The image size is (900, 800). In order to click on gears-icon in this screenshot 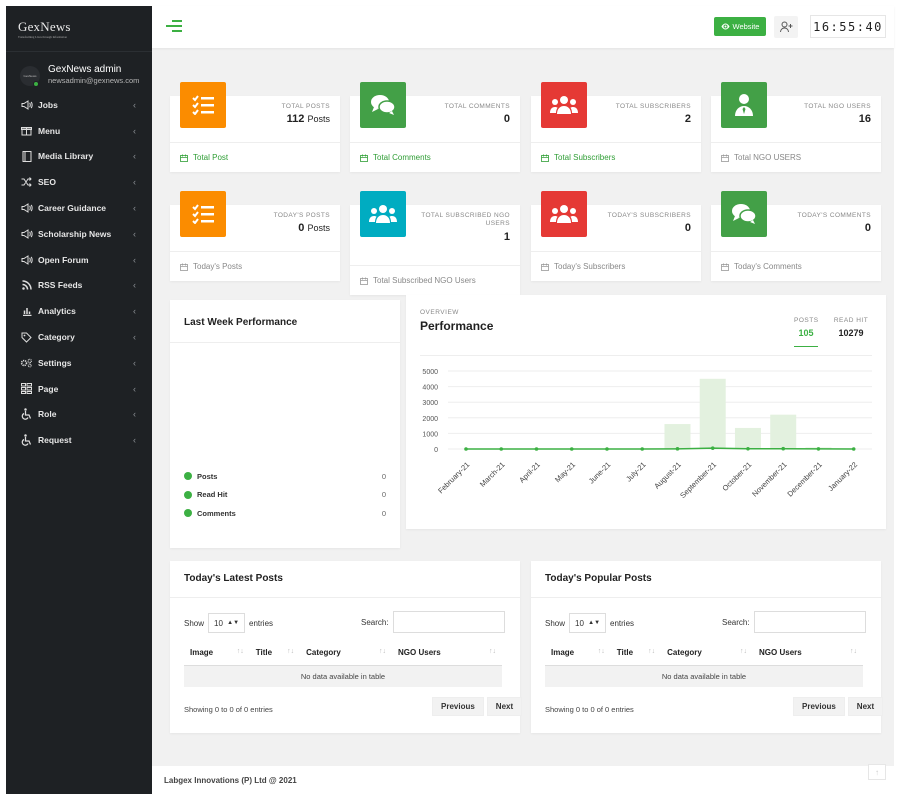, I will do `click(26, 362)`.